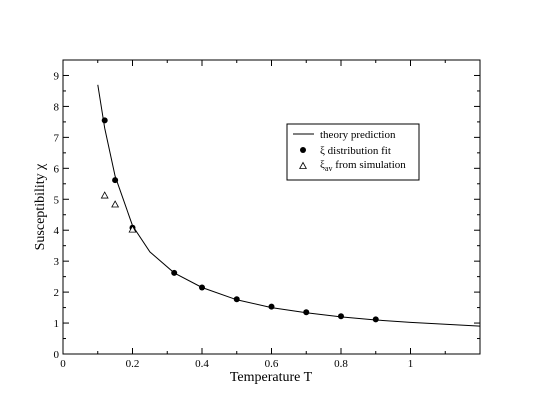 The width and height of the screenshot is (540, 417). I want to click on legend-simulation-label-main: ξ, so click(322, 165).